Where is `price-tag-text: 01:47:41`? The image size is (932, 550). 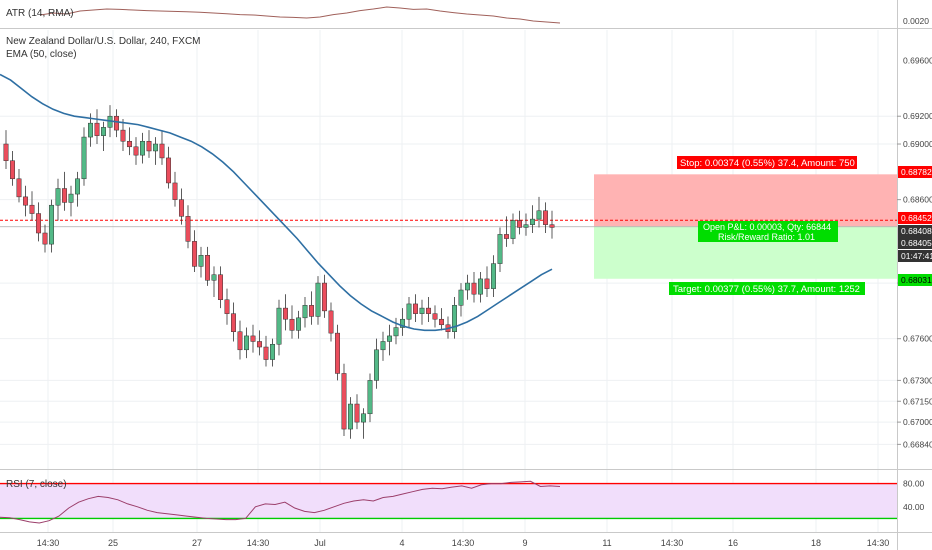 price-tag-text: 01:47:41 is located at coordinates (916, 256).